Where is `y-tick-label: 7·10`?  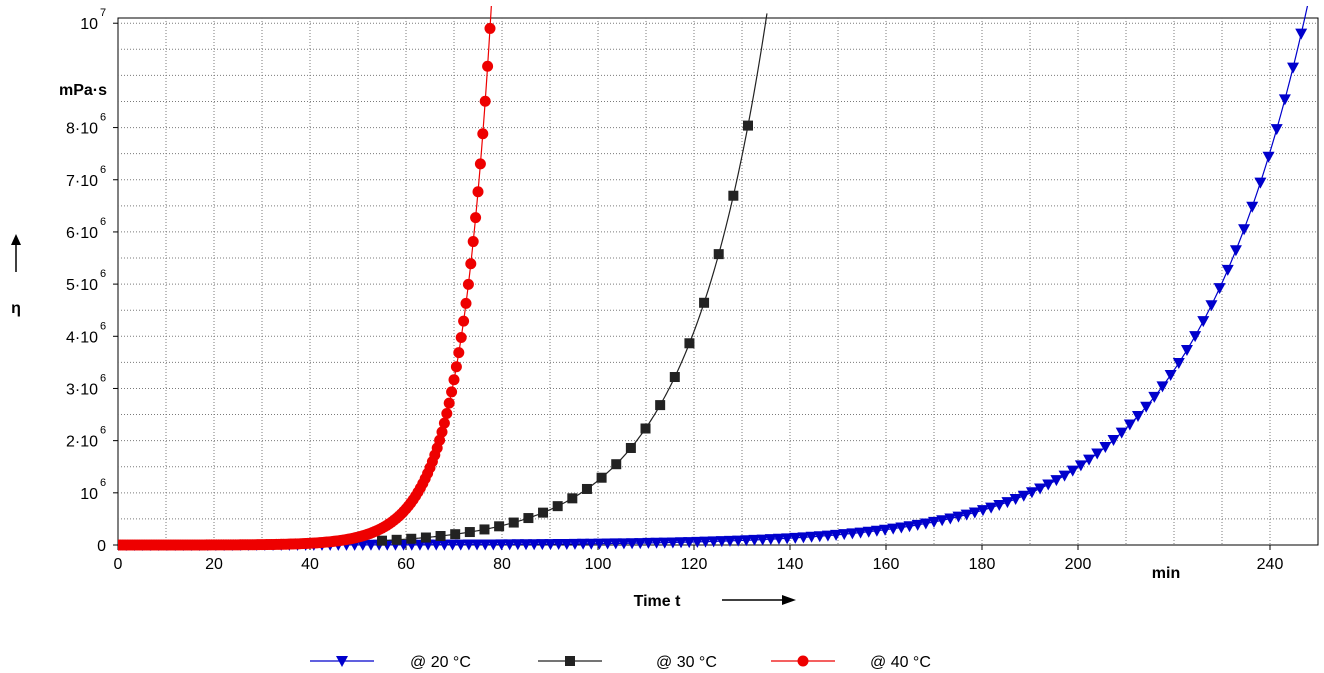
y-tick-label: 7·10 is located at coordinates (82, 181).